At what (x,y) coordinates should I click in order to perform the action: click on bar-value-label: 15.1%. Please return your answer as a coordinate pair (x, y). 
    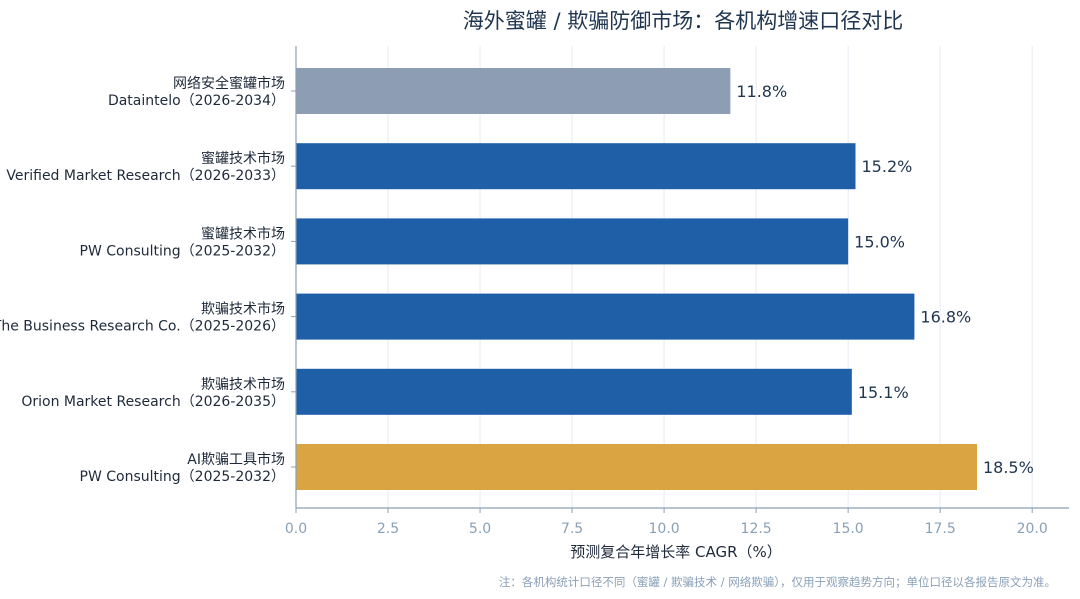
    Looking at the image, I should click on (883, 392).